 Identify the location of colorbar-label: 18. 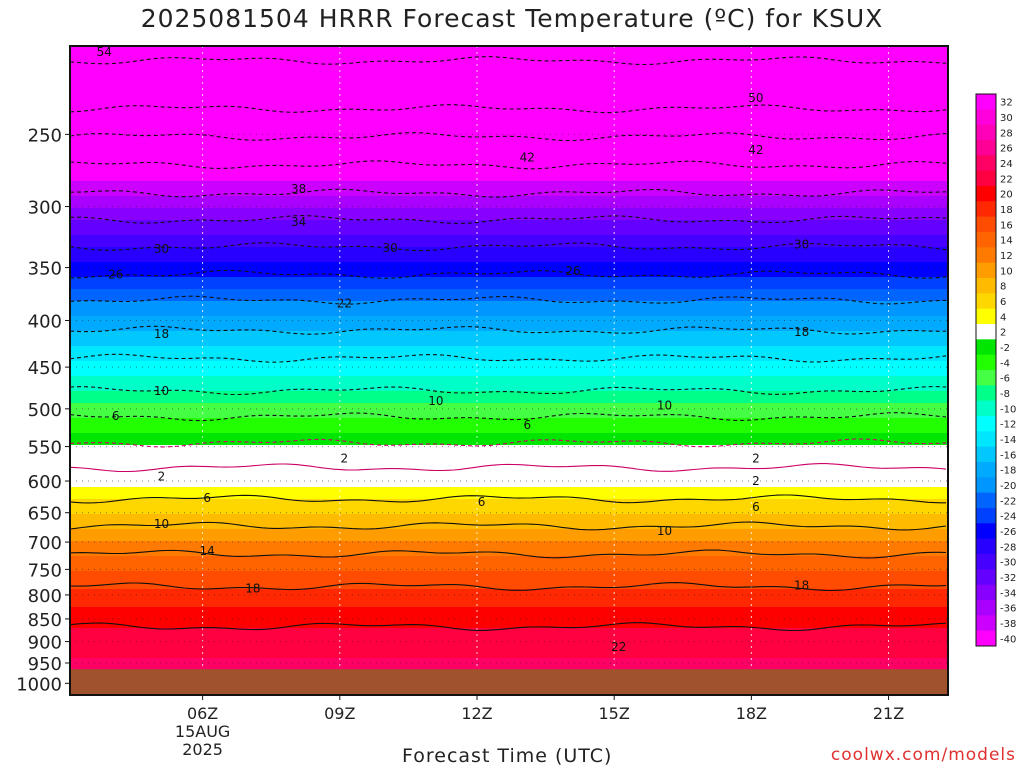
(1006, 210).